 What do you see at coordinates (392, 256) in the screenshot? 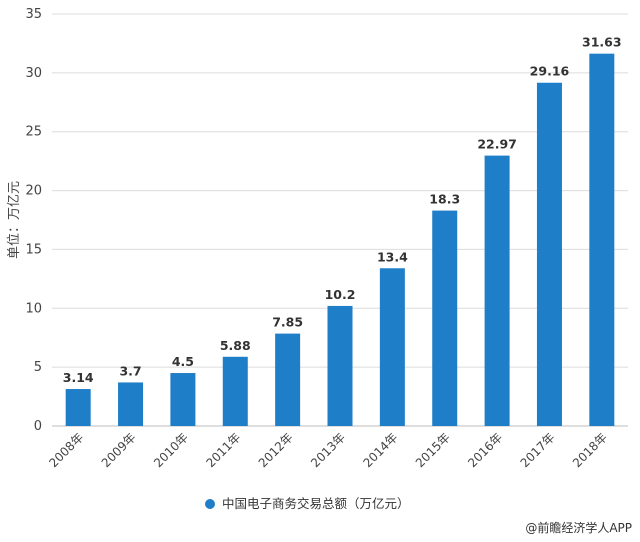
I see `data-label: 13.4` at bounding box center [392, 256].